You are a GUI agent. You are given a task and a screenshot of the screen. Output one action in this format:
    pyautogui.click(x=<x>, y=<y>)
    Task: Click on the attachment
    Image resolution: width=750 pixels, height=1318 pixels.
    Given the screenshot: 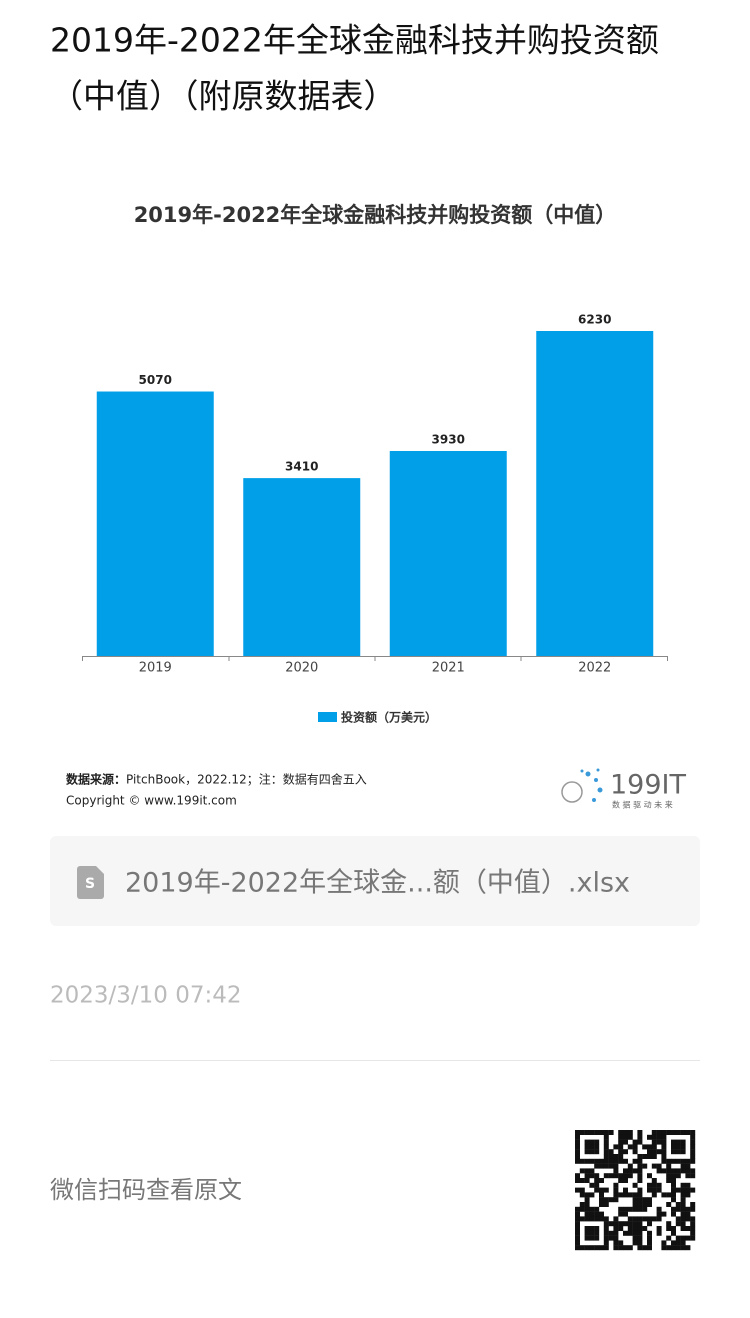 What is the action you would take?
    pyautogui.click(x=375, y=881)
    